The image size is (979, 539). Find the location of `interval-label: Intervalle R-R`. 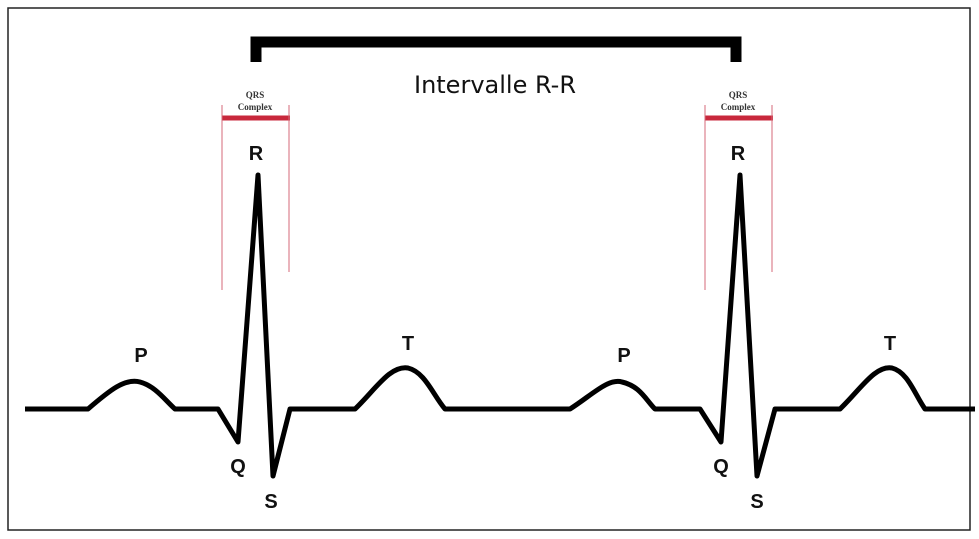

interval-label: Intervalle R-R is located at coordinates (495, 85).